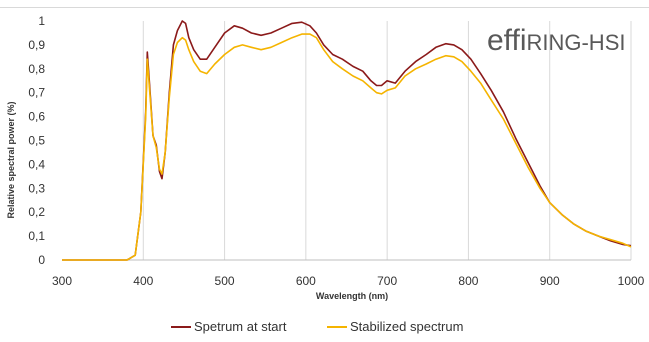  What do you see at coordinates (387, 281) in the screenshot?
I see `x-tick-label: 700` at bounding box center [387, 281].